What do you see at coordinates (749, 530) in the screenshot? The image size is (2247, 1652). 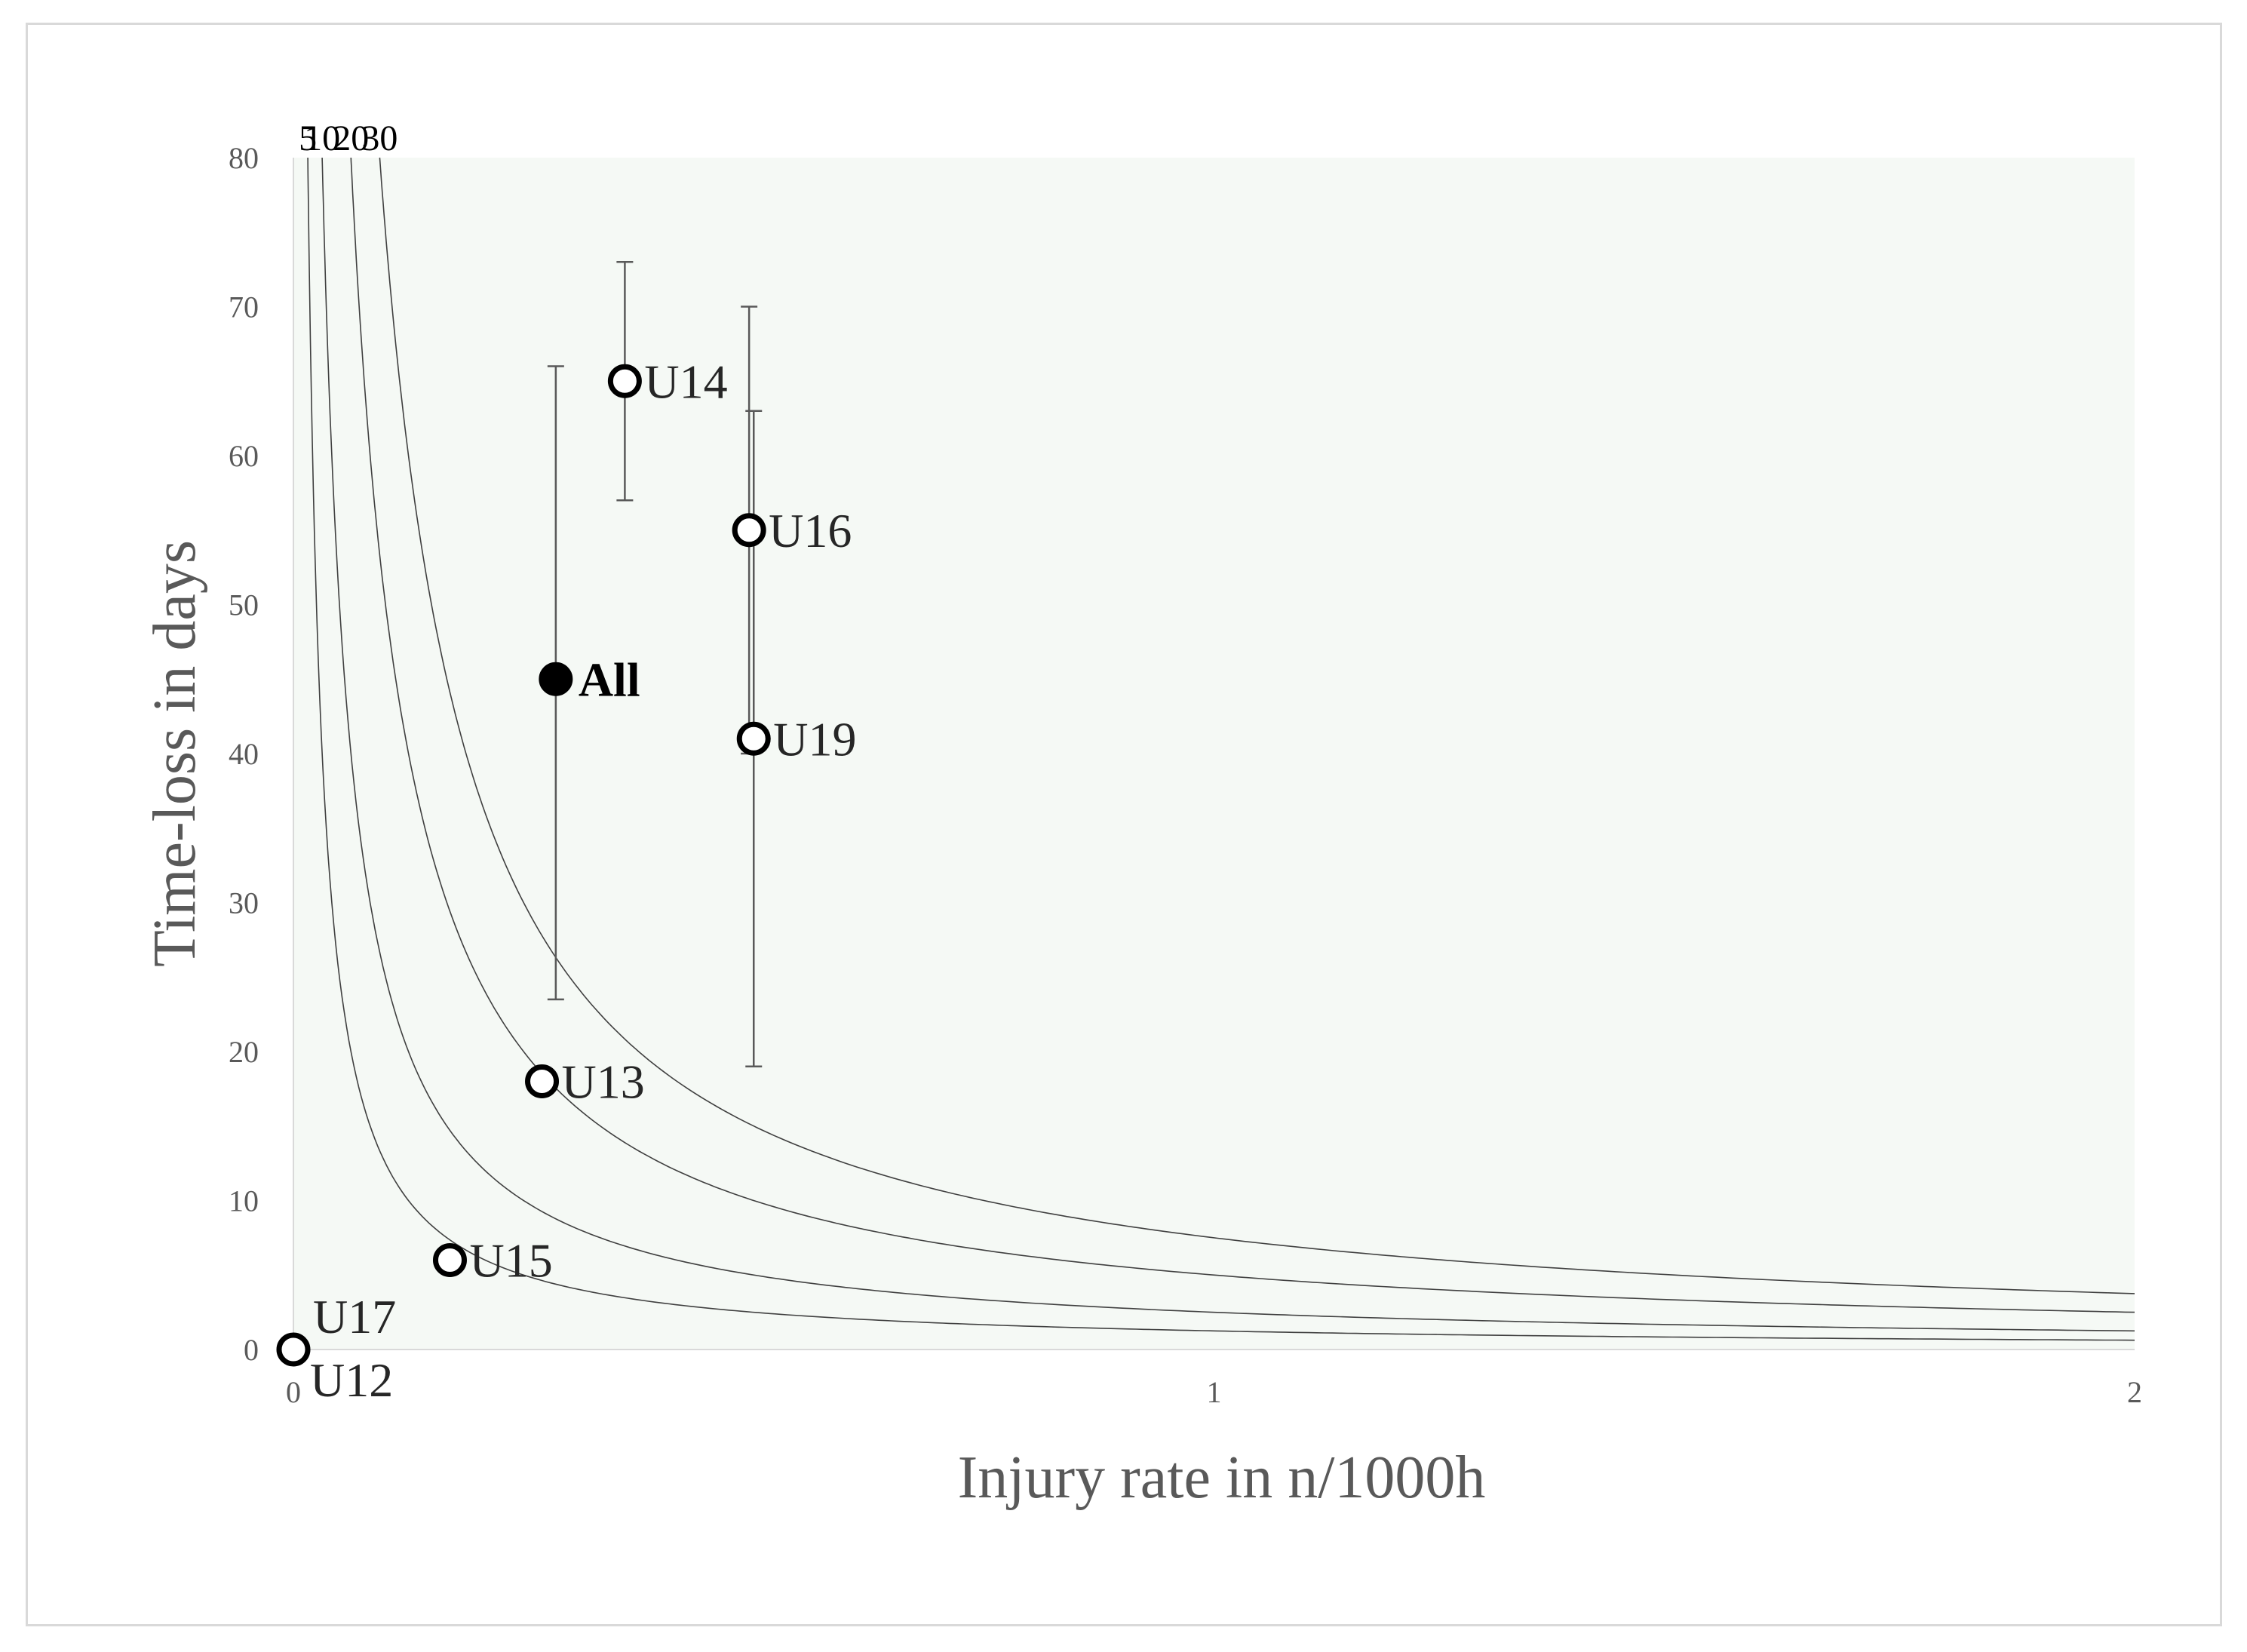 I see `point-U16` at bounding box center [749, 530].